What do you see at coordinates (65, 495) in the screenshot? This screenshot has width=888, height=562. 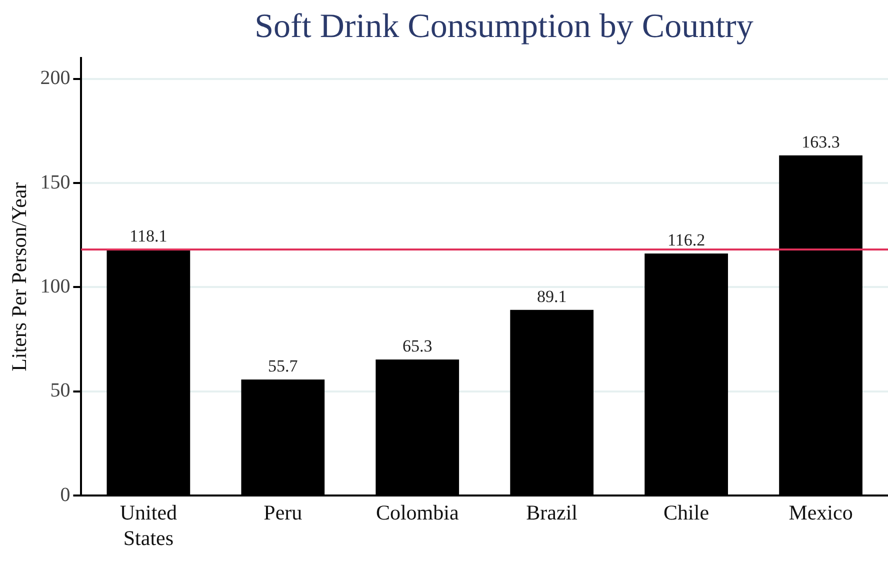 I see `y-tick-label: 0` at bounding box center [65, 495].